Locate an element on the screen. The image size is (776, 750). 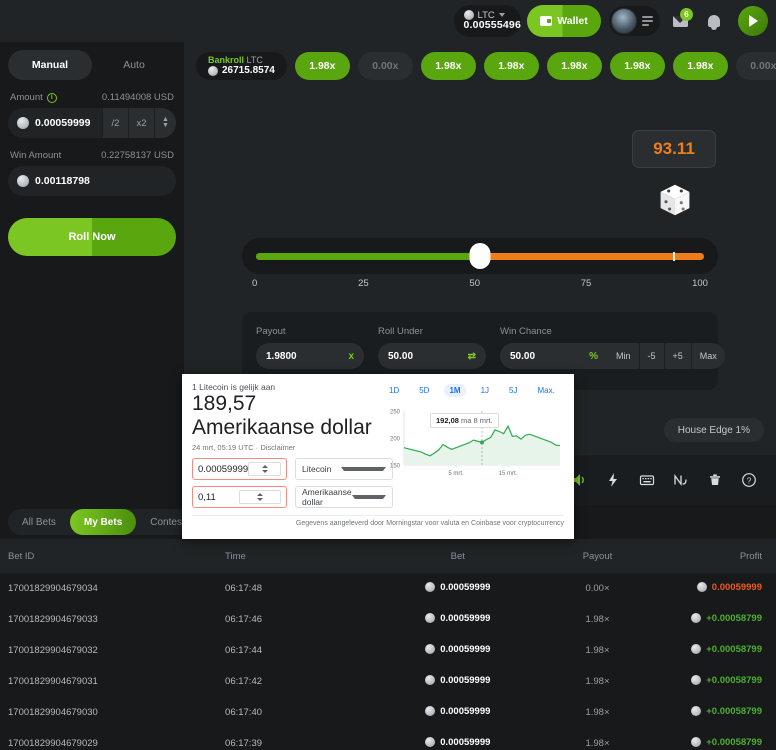
converter-rate-value: 189,57 is located at coordinates (224, 403).